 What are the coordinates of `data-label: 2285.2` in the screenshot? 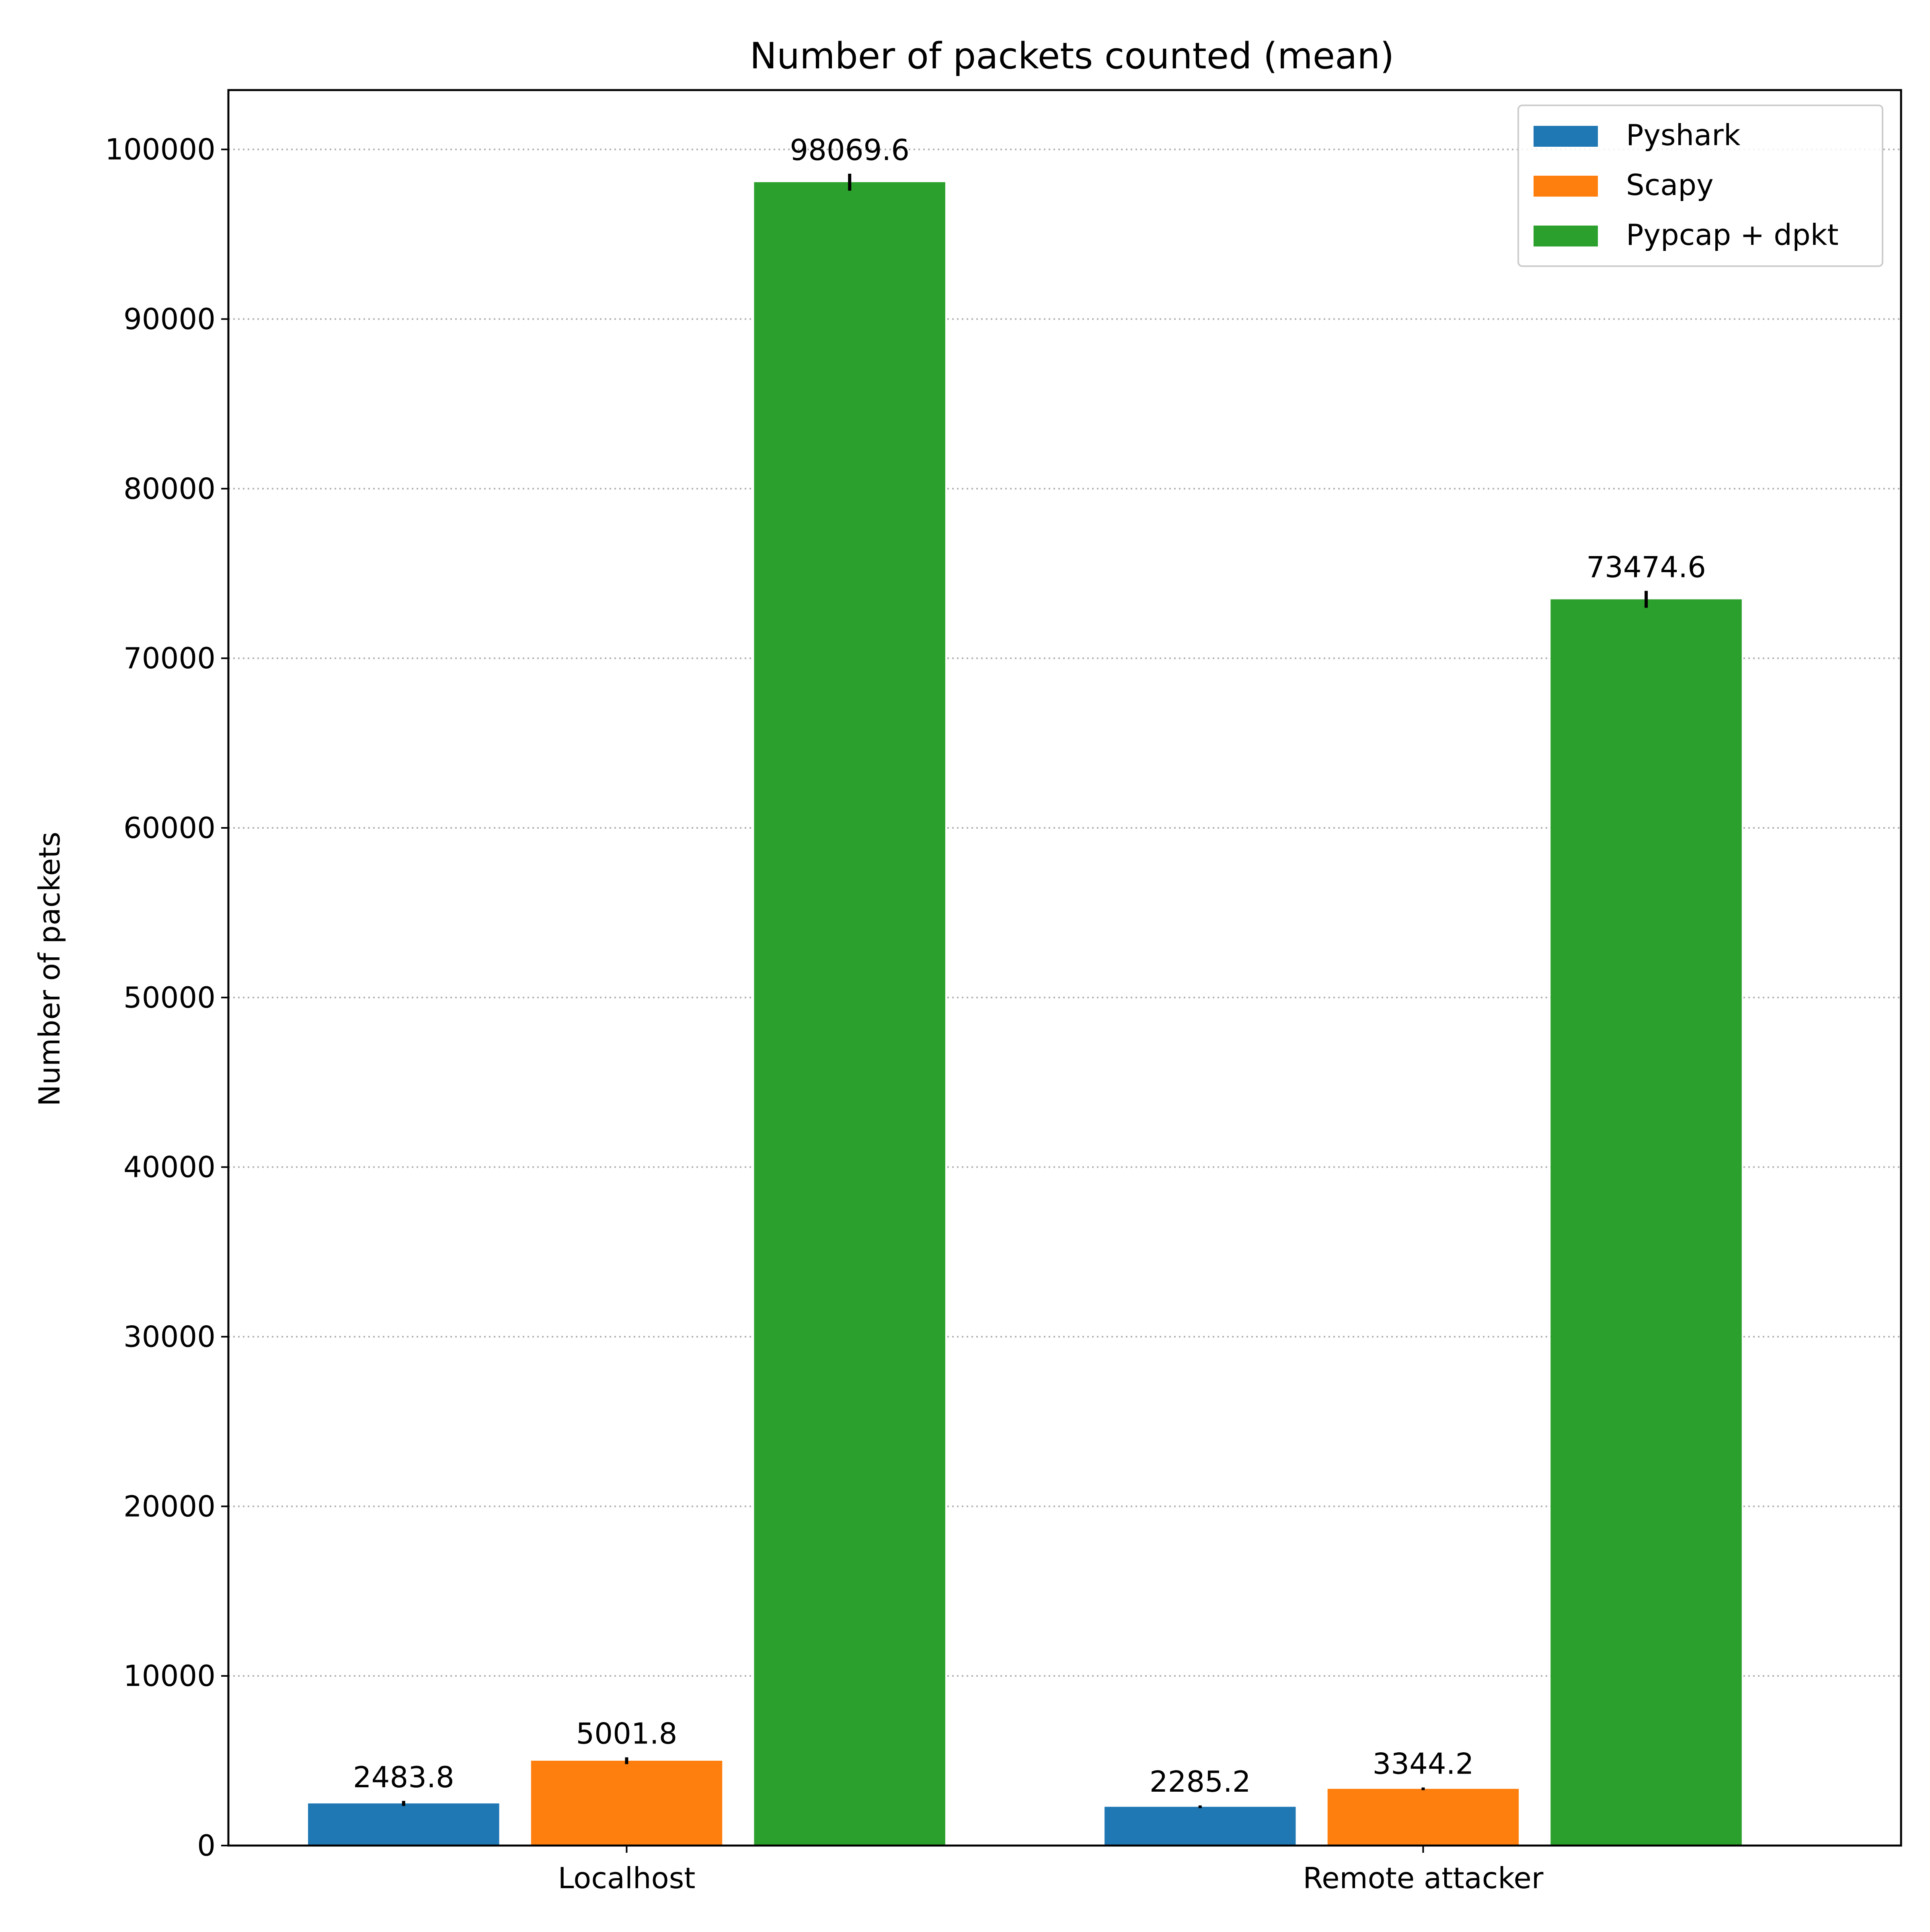 It's located at (1200, 1782).